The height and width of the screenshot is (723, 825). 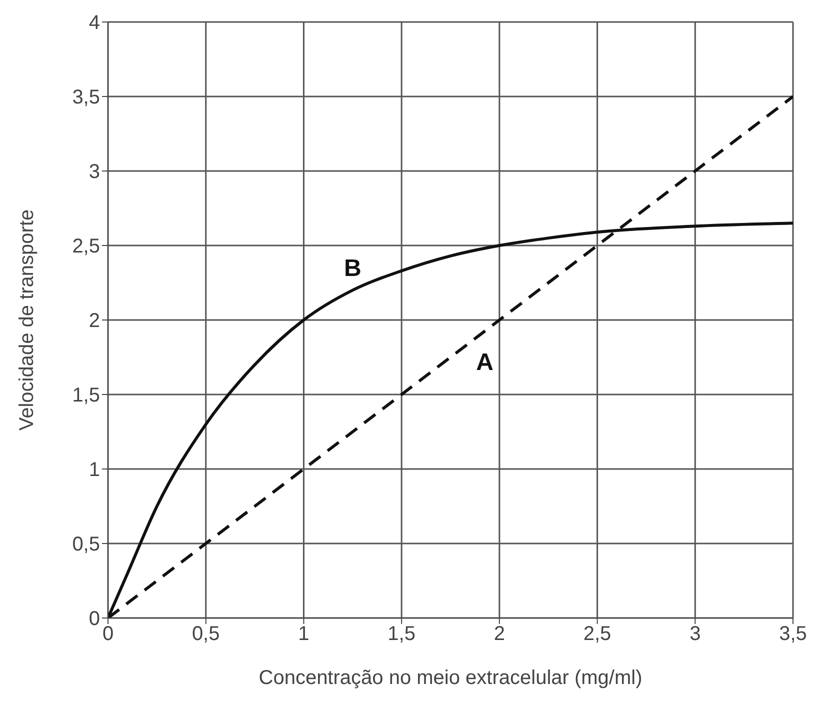 What do you see at coordinates (597, 634) in the screenshot?
I see `x-tick-label: 2,5` at bounding box center [597, 634].